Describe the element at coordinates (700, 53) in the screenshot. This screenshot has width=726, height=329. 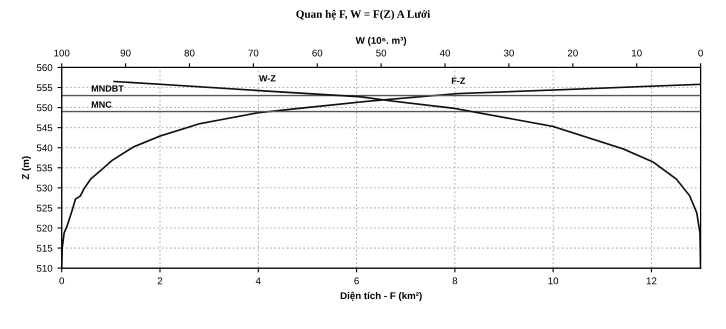
I see `x2-tick-label: 0` at that location.